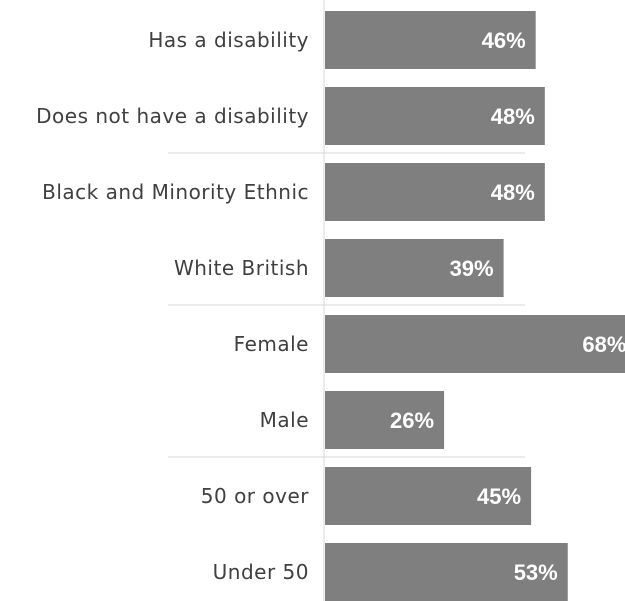 The height and width of the screenshot is (601, 625). What do you see at coordinates (228, 40) in the screenshot?
I see `category-label-has-a-disability: Has a disability` at bounding box center [228, 40].